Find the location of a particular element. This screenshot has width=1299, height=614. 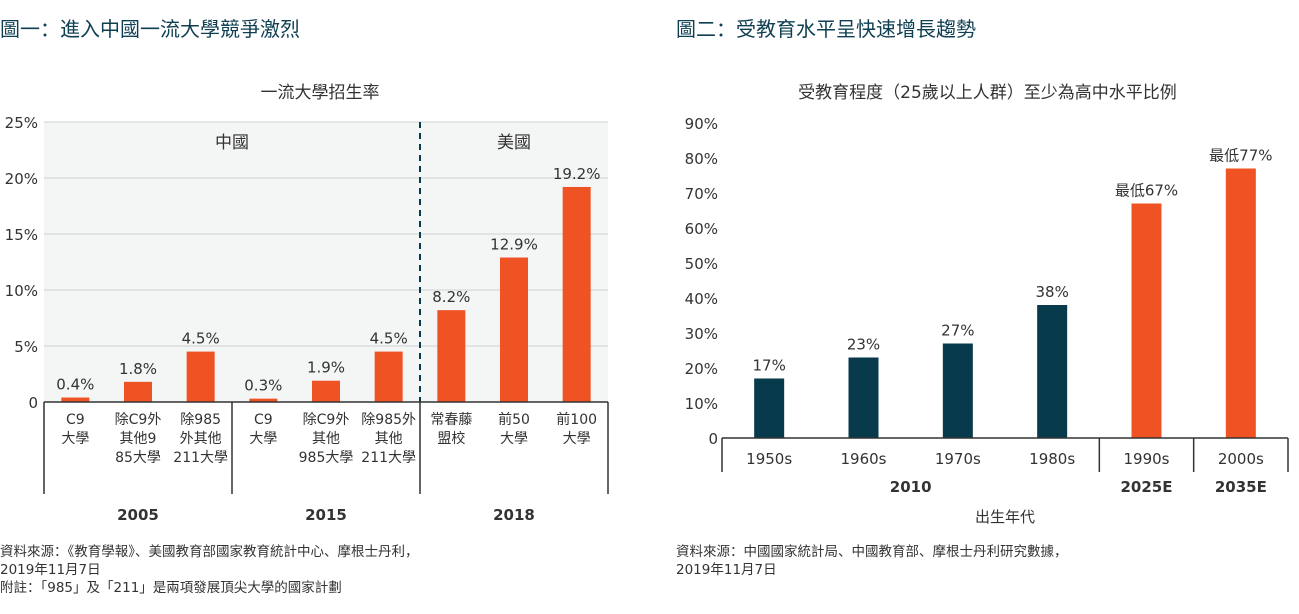

source-line: 資料來源：中國國家統計局、中國教育部、摩根士丹利研究數據， is located at coordinates (872, 552).